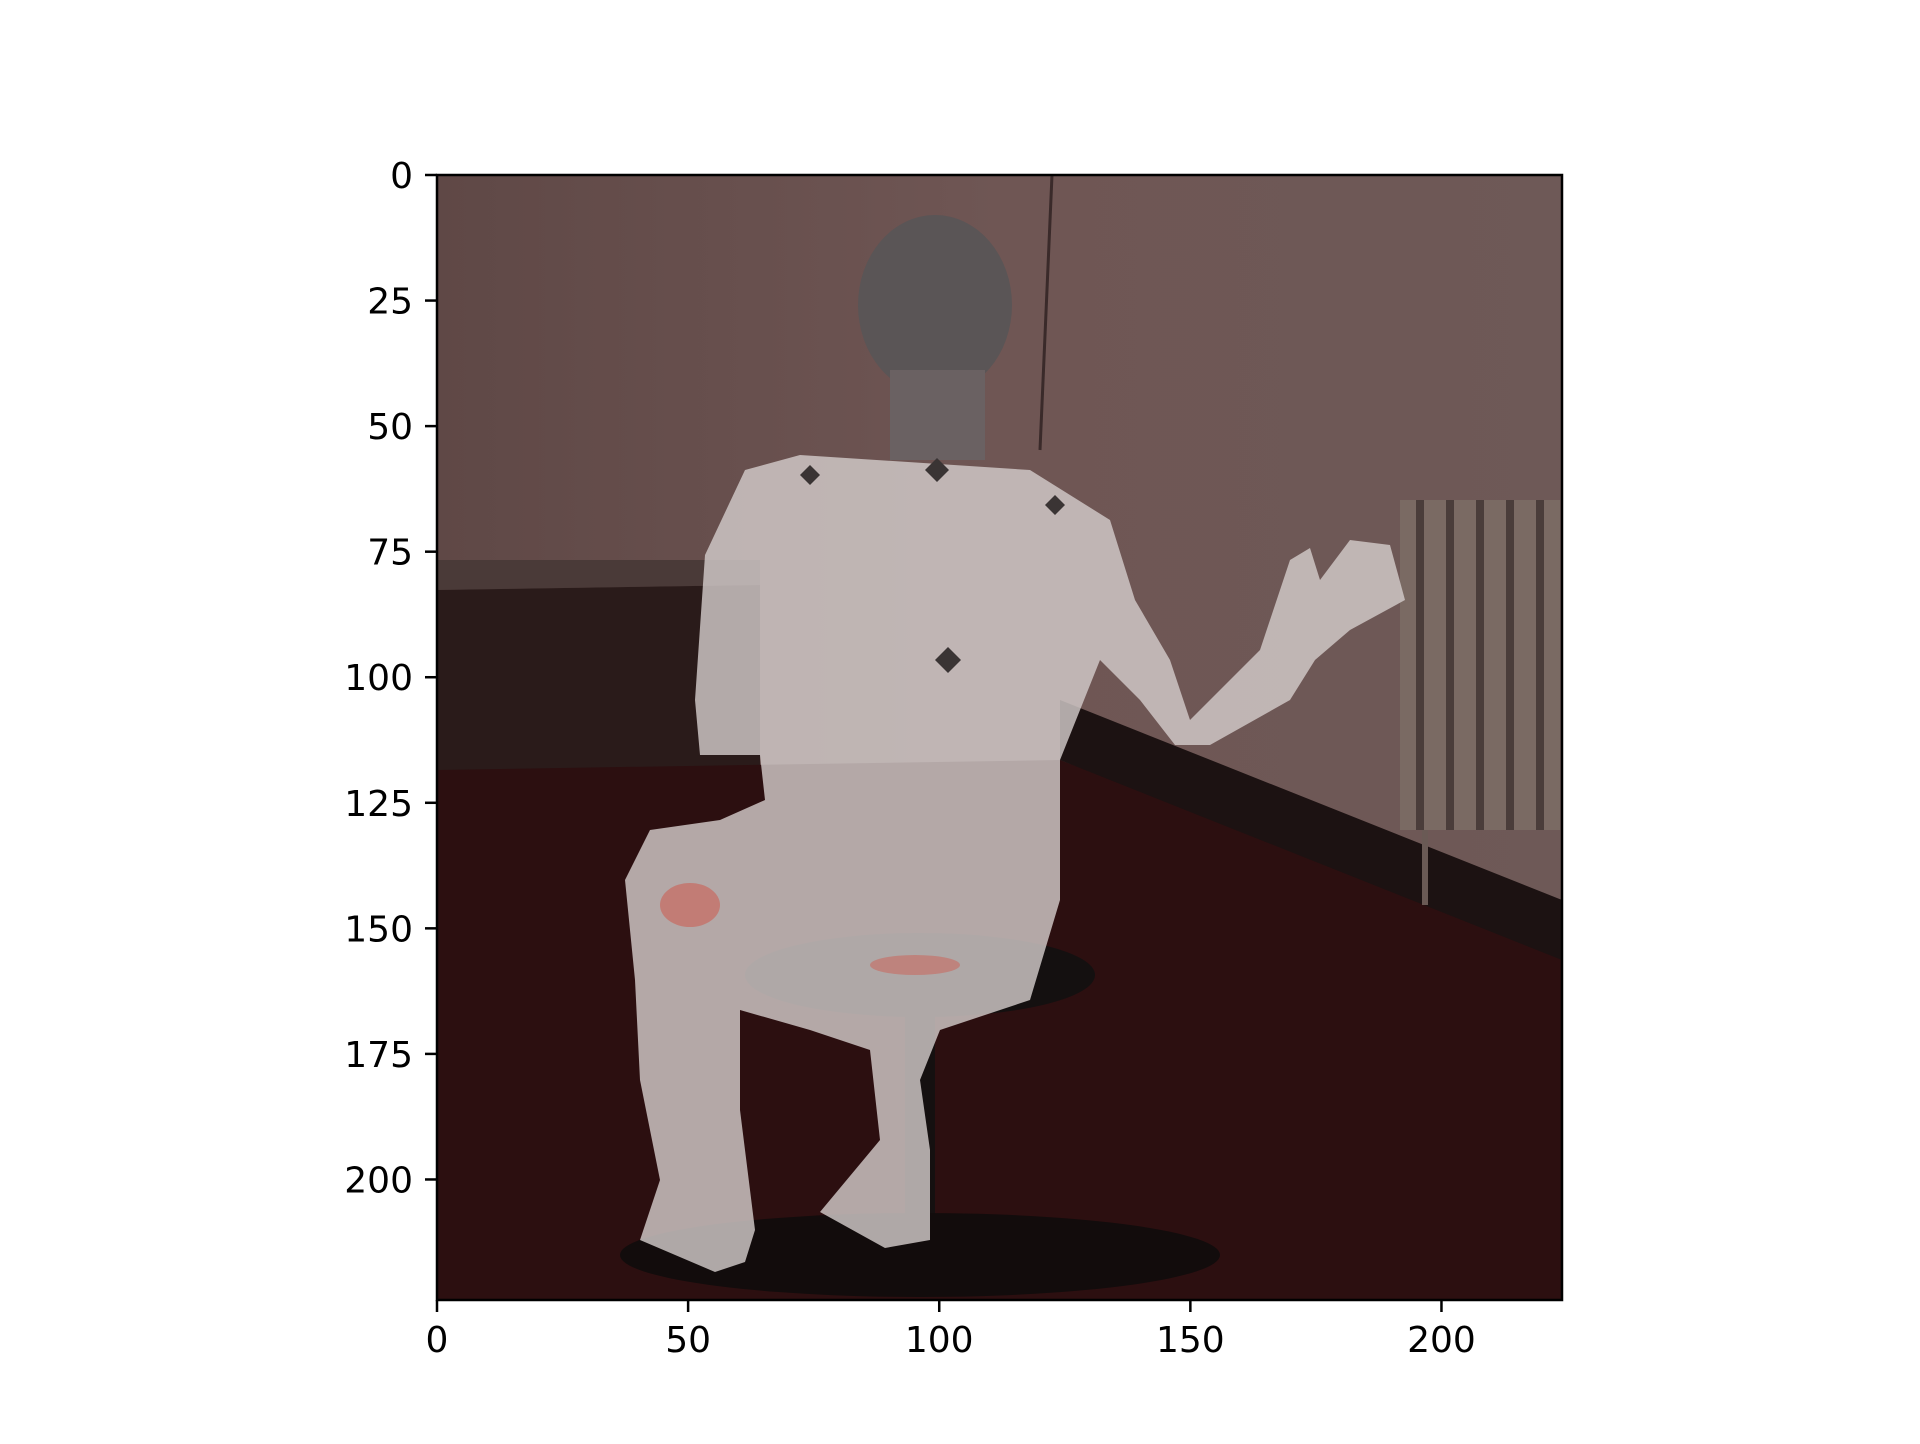 The image size is (1920, 1444). I want to click on y-axis: 0 25 50 75 100 125 150 175 200, so click(390, 678).